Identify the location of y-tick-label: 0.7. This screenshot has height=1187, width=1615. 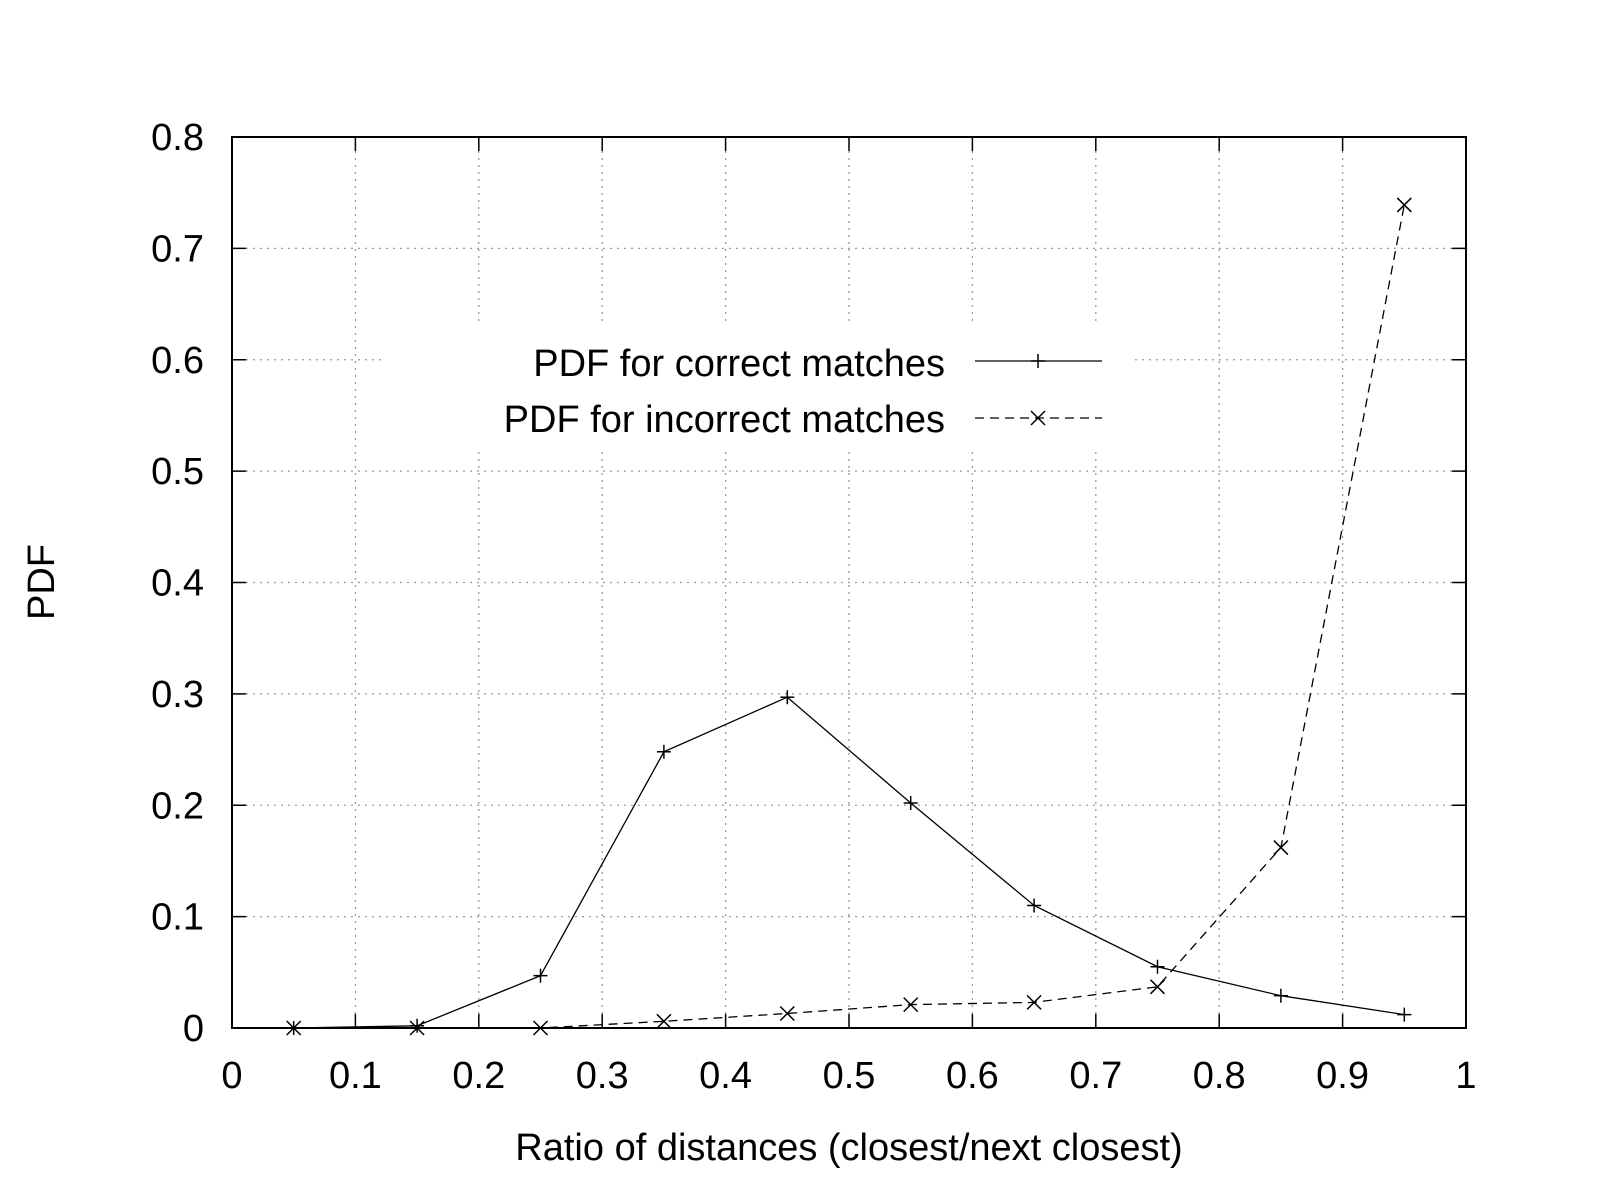
(177, 249).